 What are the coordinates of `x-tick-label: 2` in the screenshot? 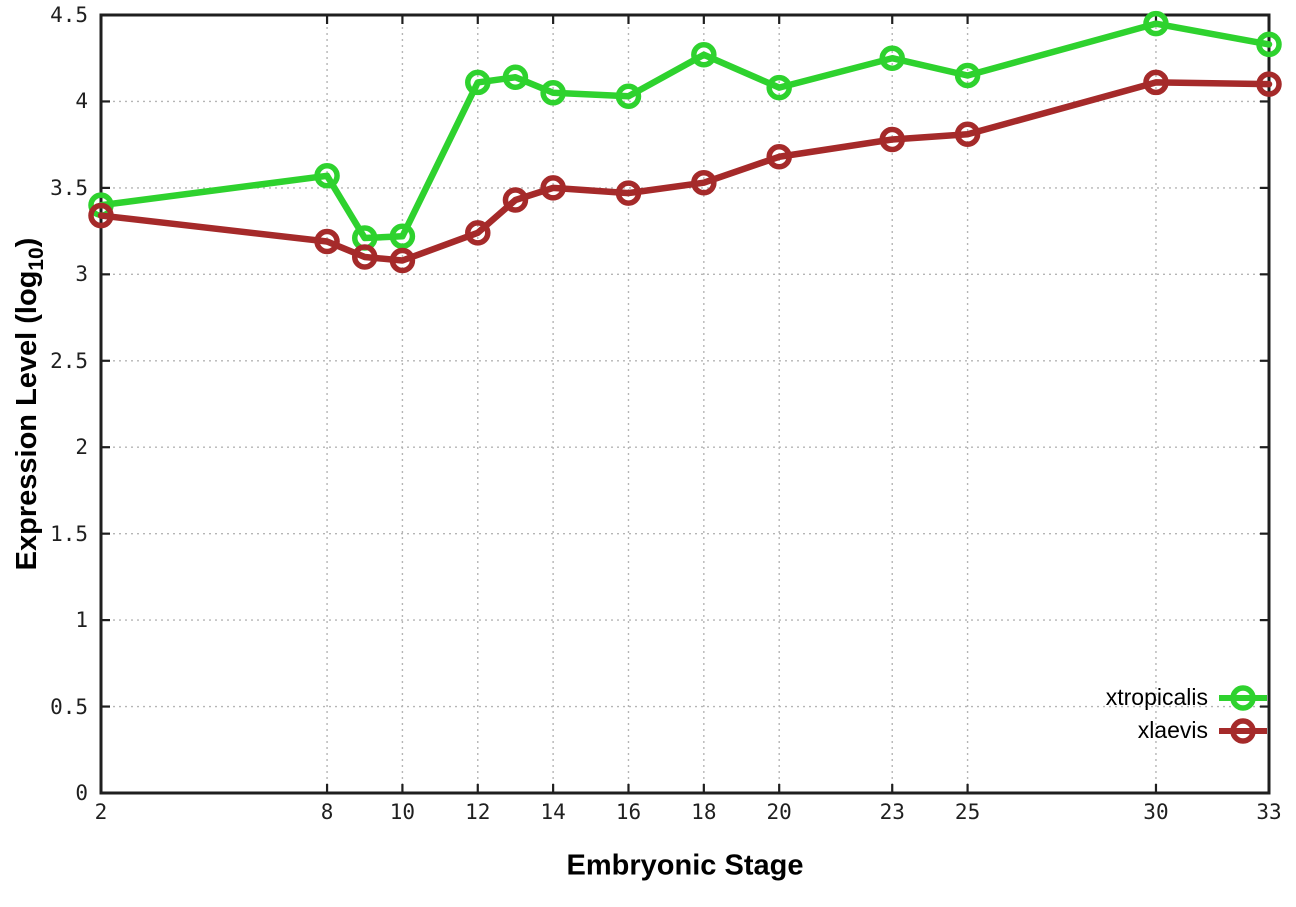 It's located at (101, 812).